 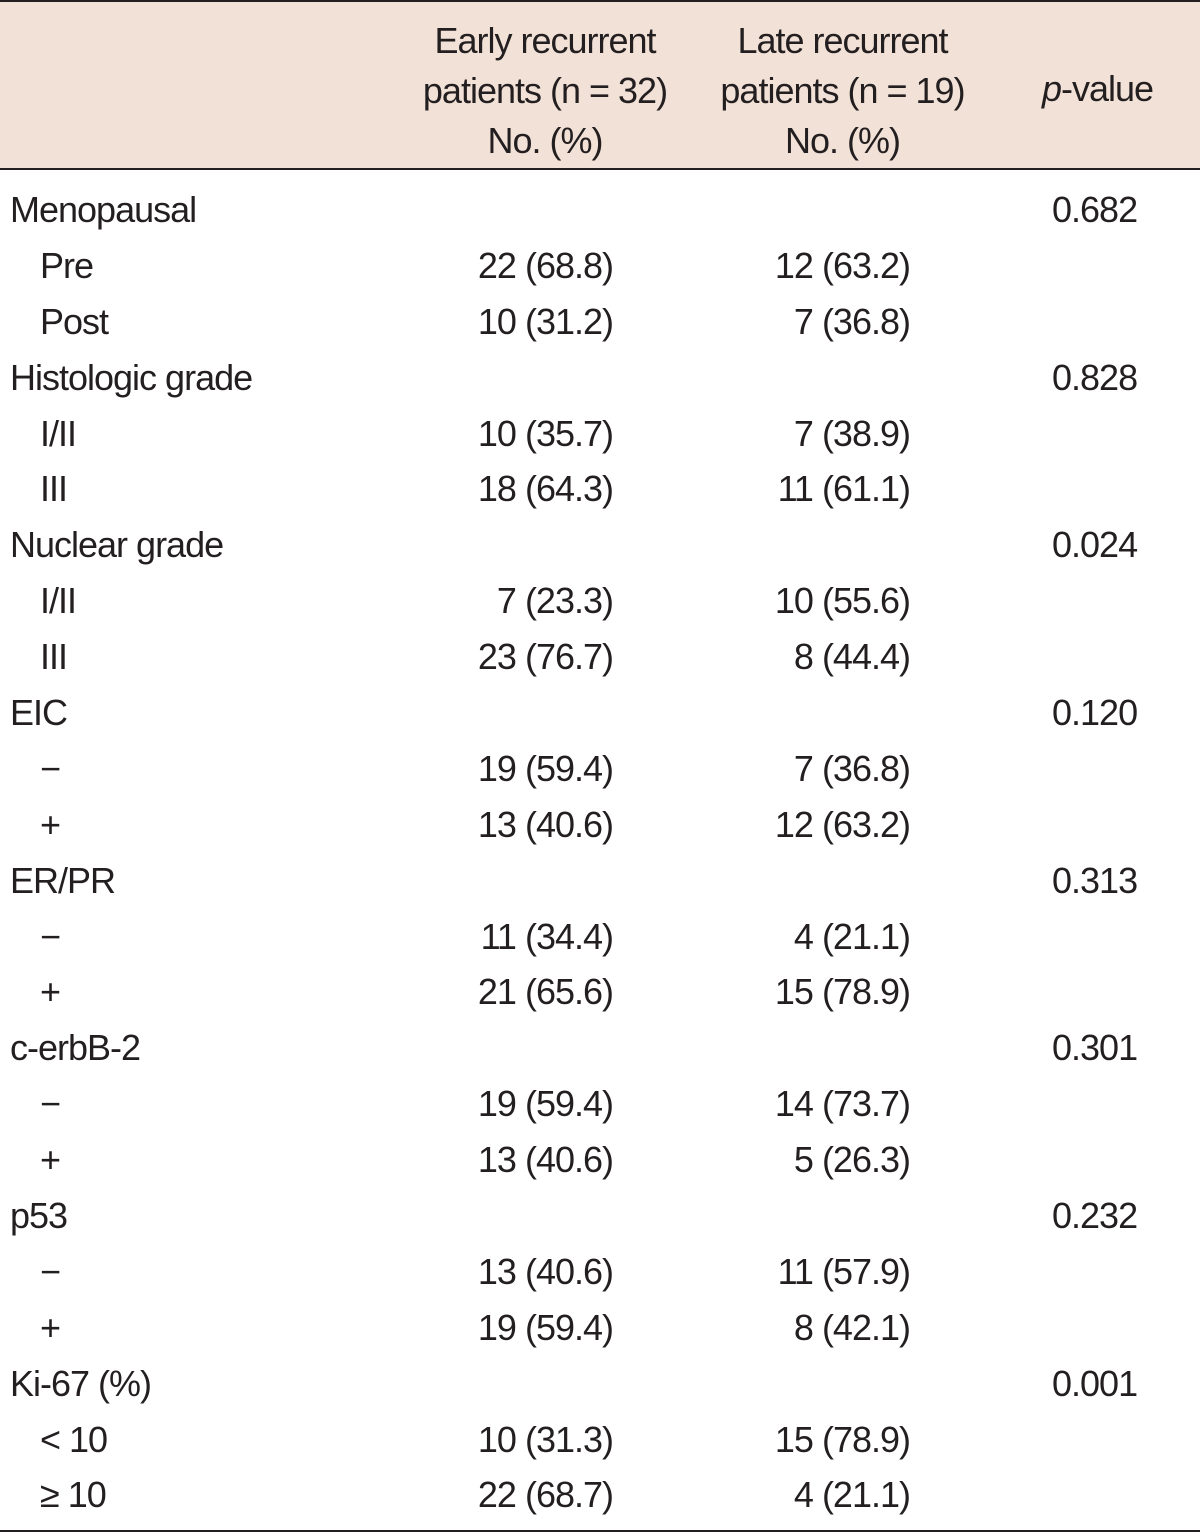 What do you see at coordinates (842, 601) in the screenshot?
I see `cell-late-recurrent: 10 (55.6)` at bounding box center [842, 601].